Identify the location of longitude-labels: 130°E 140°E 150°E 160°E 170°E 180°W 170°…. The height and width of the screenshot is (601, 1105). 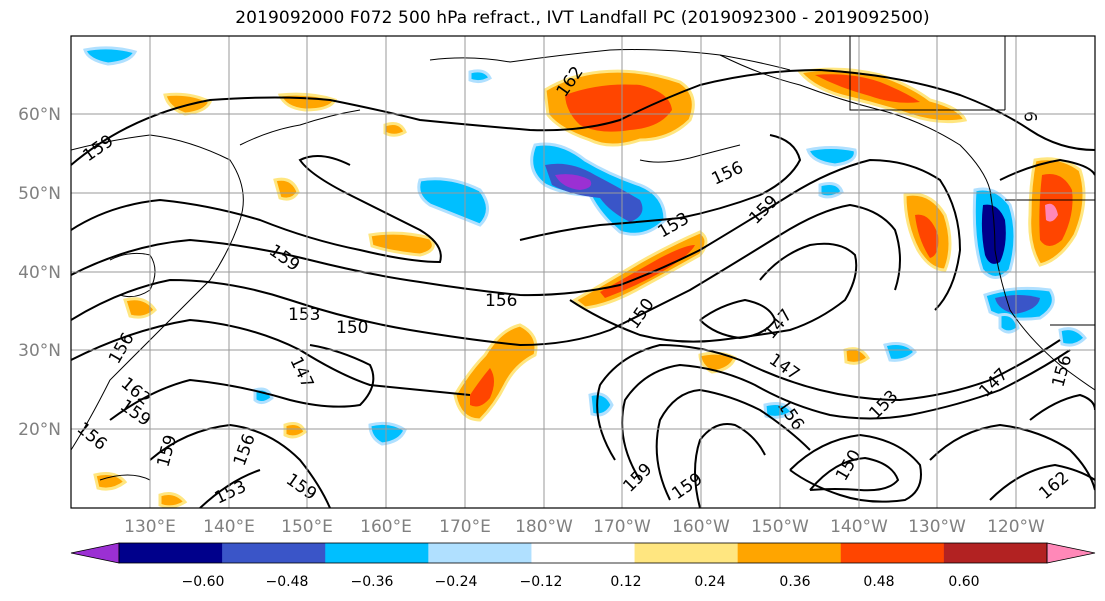
(584, 527).